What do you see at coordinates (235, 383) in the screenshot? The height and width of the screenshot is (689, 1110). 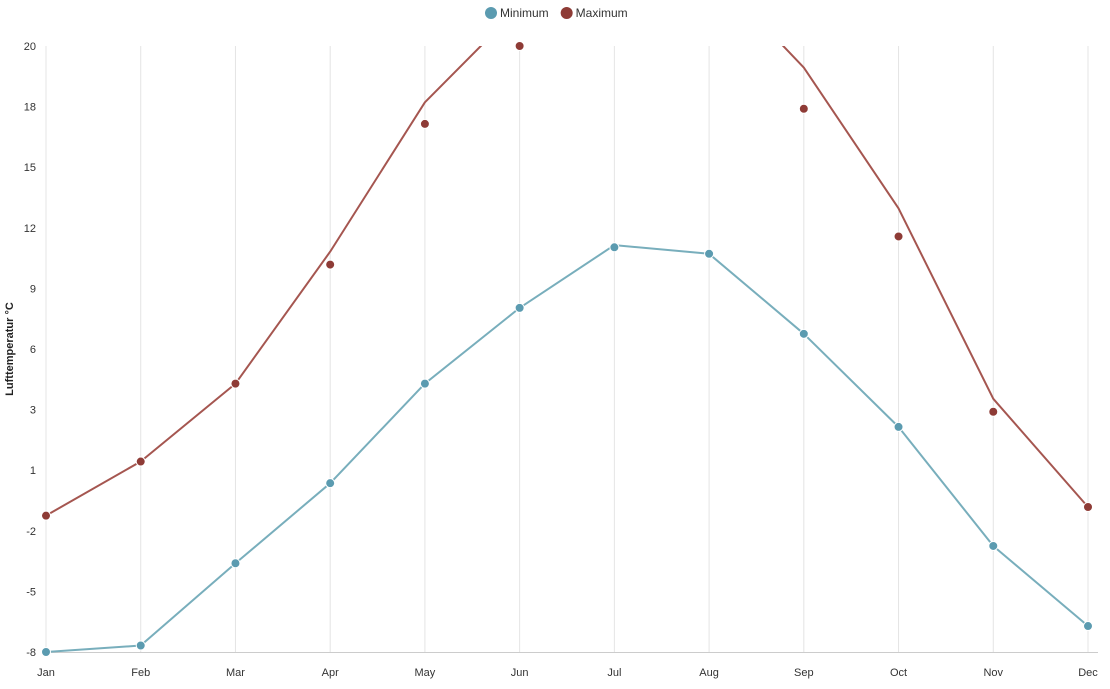 I see `data-point-maximum-mar` at bounding box center [235, 383].